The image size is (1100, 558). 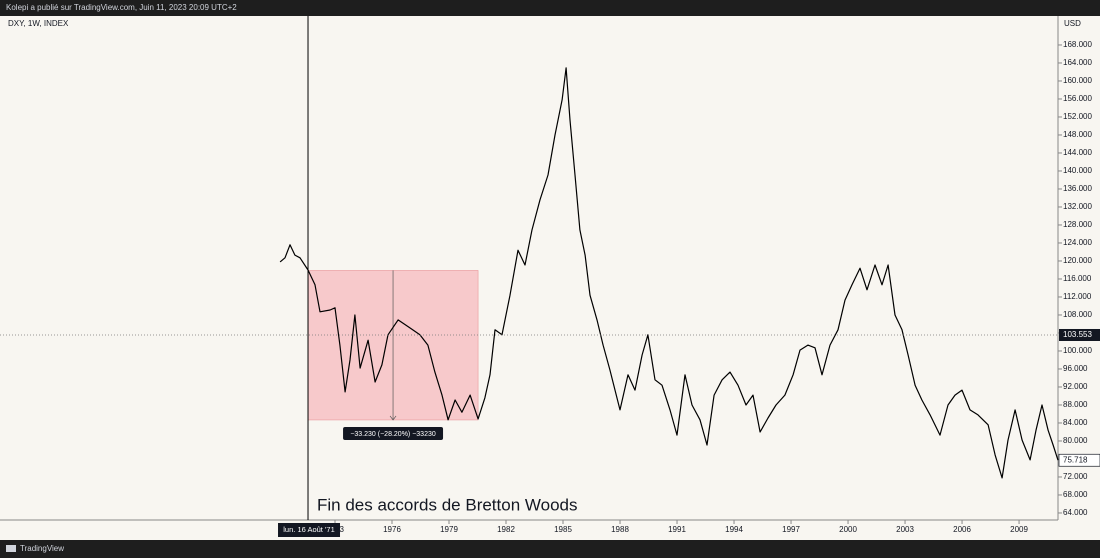 What do you see at coordinates (620, 529) in the screenshot?
I see `x-tick-label: 1988` at bounding box center [620, 529].